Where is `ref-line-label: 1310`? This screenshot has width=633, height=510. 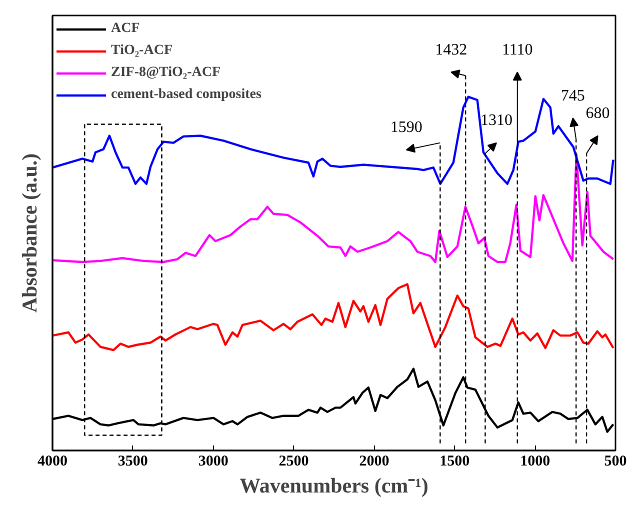
ref-line-label: 1310 is located at coordinates (496, 121).